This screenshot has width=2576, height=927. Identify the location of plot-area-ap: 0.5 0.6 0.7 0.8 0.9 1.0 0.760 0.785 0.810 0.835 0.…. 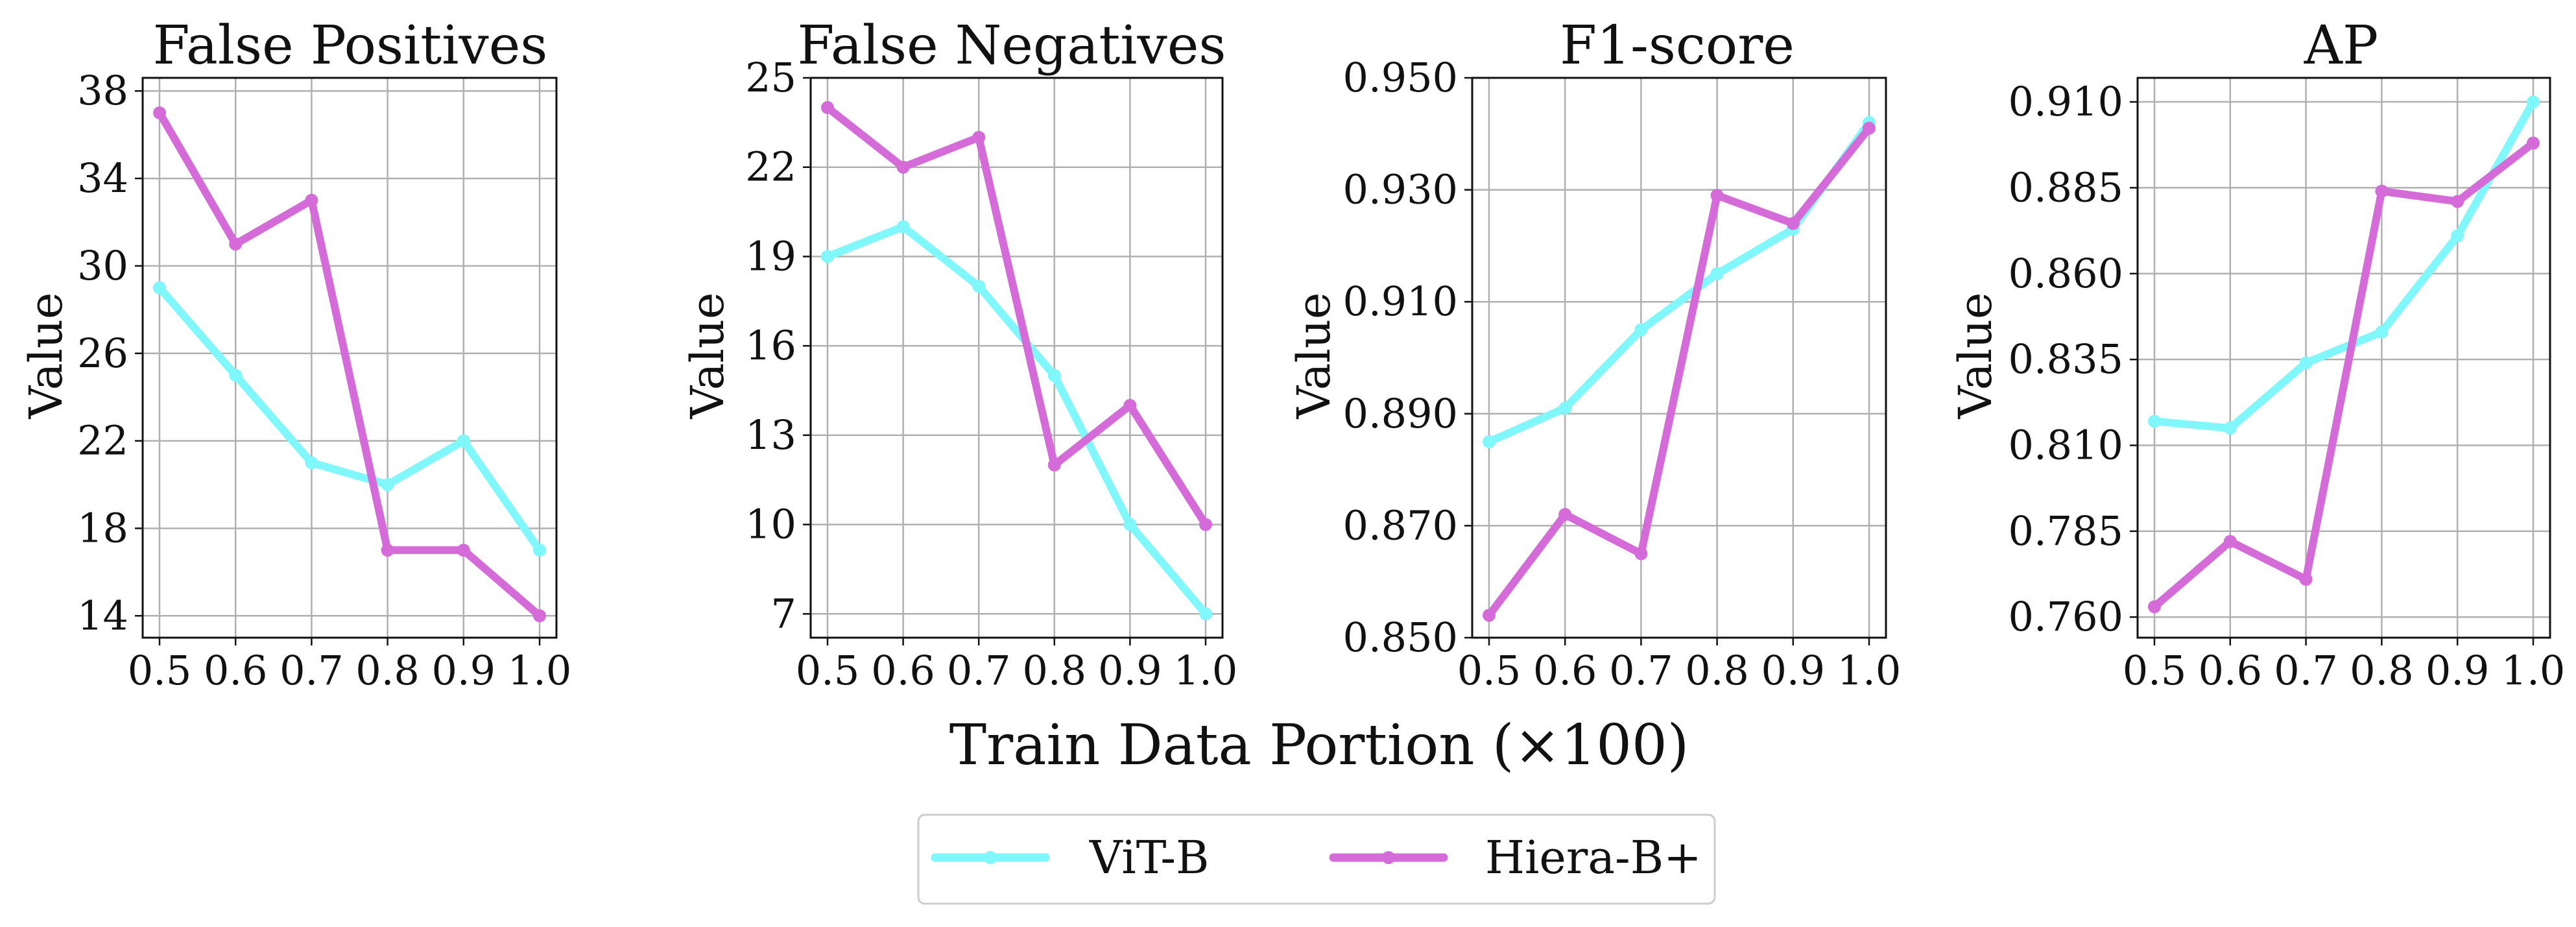
(2287, 385).